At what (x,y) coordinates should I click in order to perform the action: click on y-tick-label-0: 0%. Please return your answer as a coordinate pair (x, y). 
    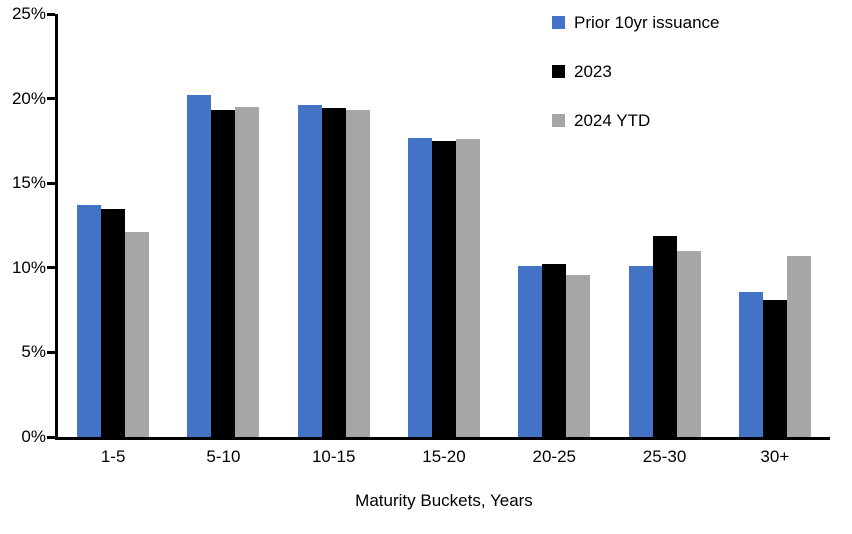
    Looking at the image, I should click on (33, 436).